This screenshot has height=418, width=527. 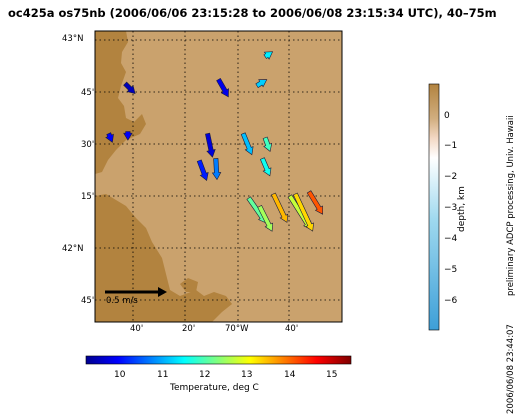 What do you see at coordinates (120, 375) in the screenshot?
I see `temp-tick: 10` at bounding box center [120, 375].